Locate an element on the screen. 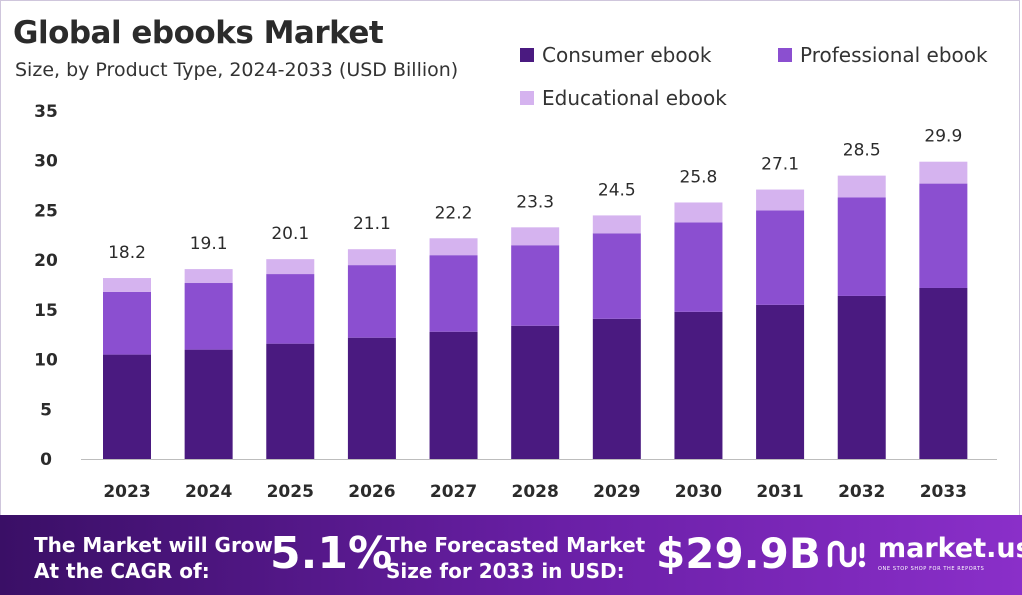 The width and height of the screenshot is (1022, 595). y-tick-label: 20 is located at coordinates (46, 261).